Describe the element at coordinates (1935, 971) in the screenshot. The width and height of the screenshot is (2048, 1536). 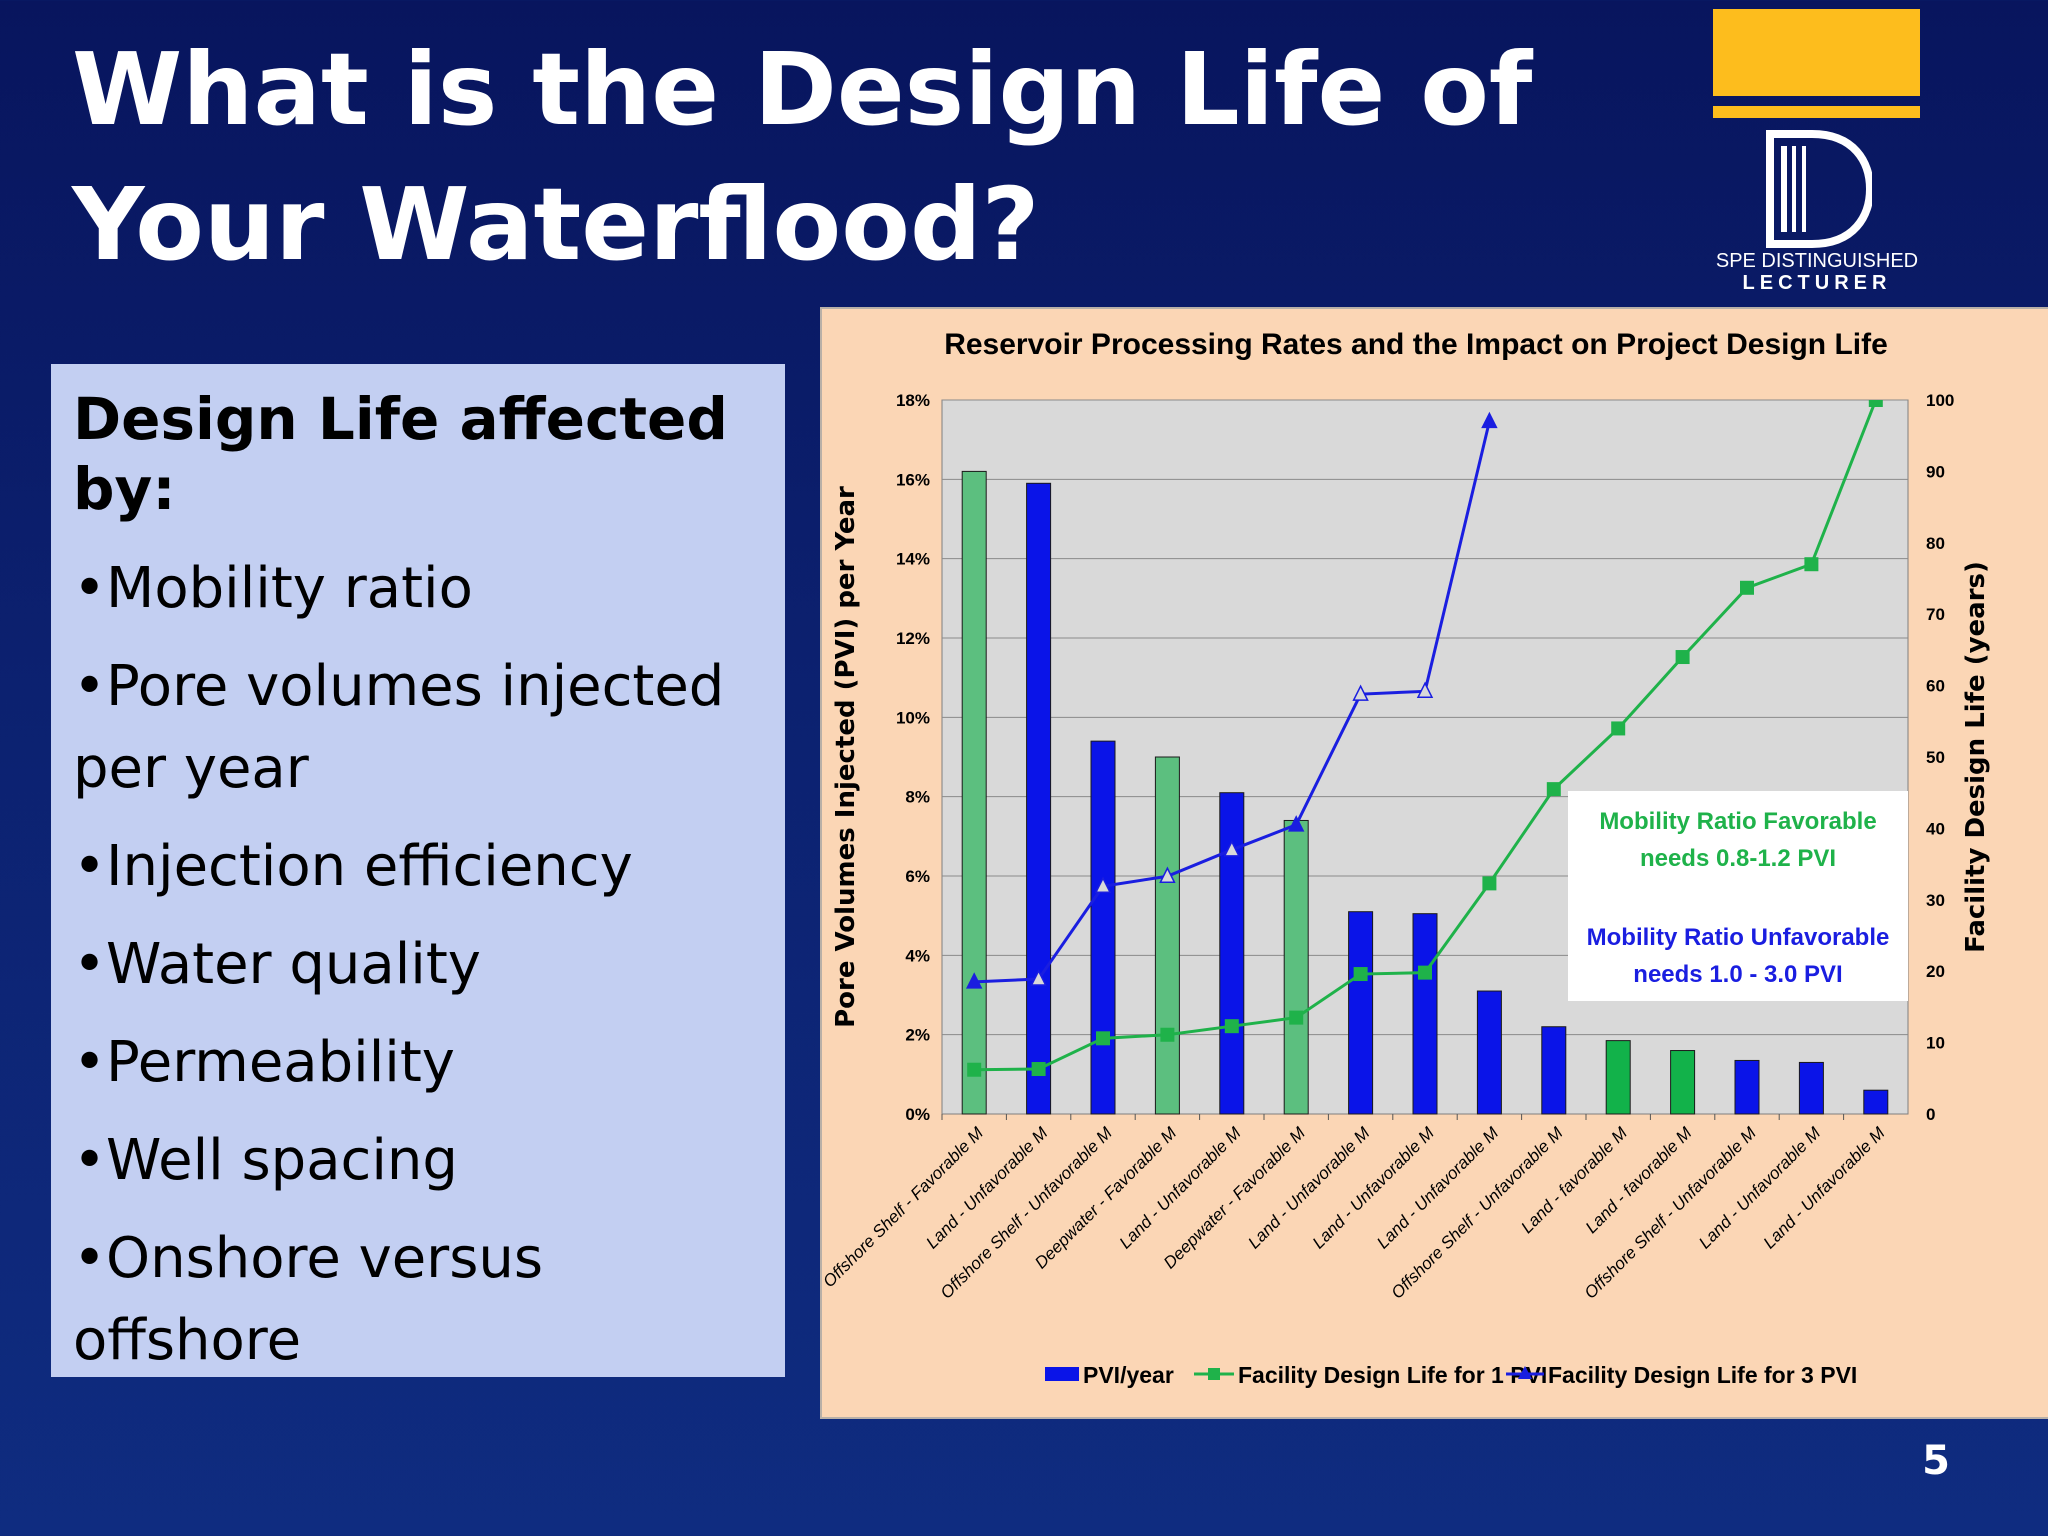
I see `y2-tick-label: 20` at that location.